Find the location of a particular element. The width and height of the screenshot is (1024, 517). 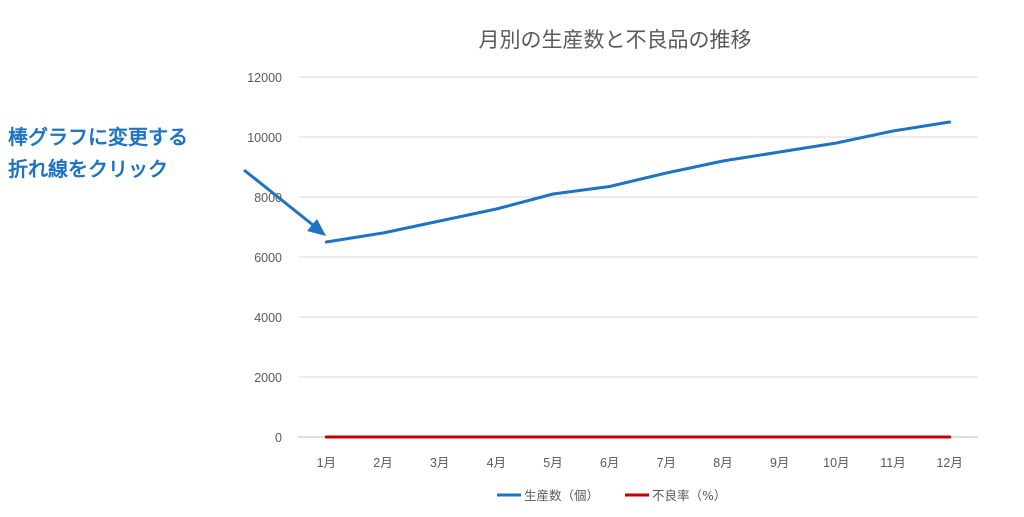

y-tick-label: 2000 is located at coordinates (268, 378).